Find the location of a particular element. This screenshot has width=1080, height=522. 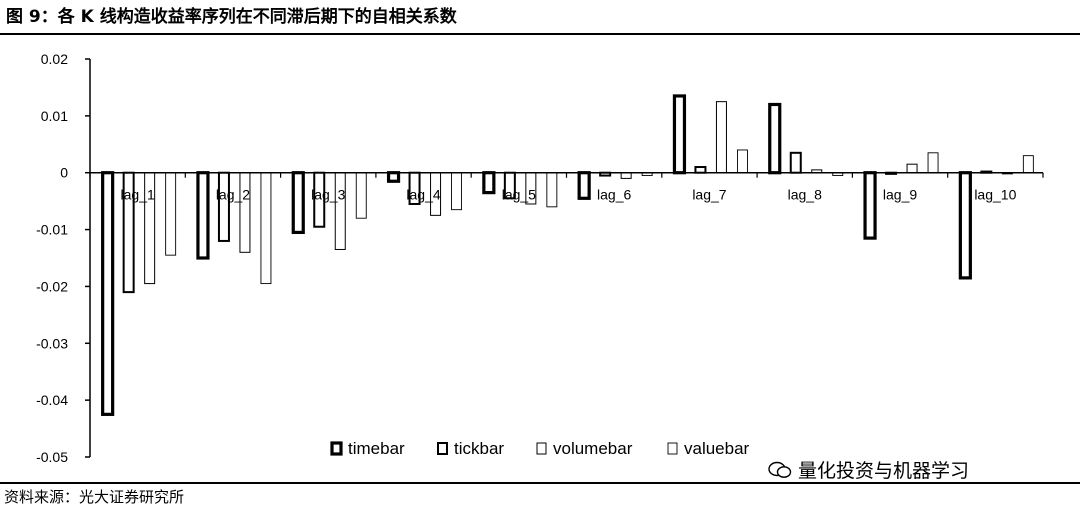

x-category-label: lag_10 is located at coordinates (995, 195).